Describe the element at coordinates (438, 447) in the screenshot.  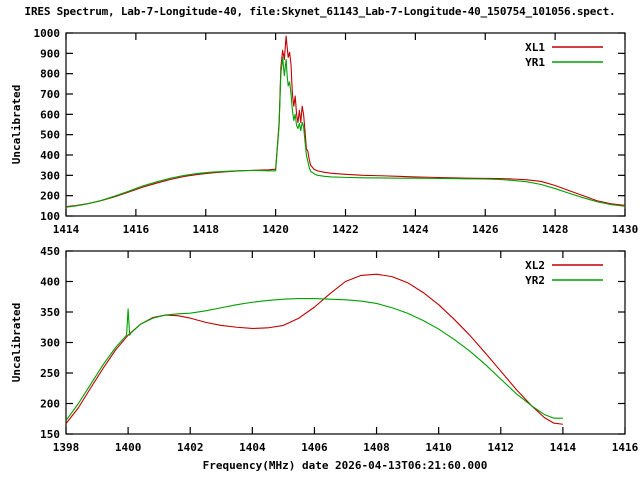
I see `x-tick-label: 1410` at that location.